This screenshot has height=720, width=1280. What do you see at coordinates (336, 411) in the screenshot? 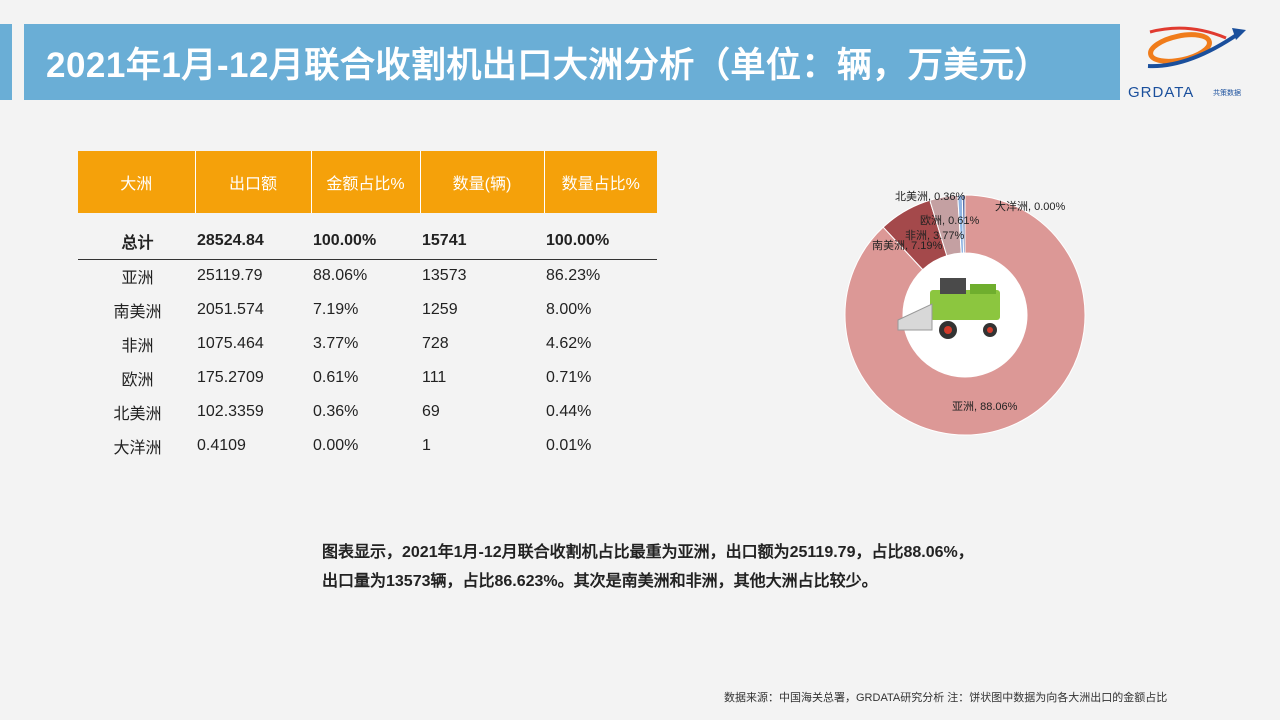
I see `table-cell: 0.36%` at bounding box center [336, 411].